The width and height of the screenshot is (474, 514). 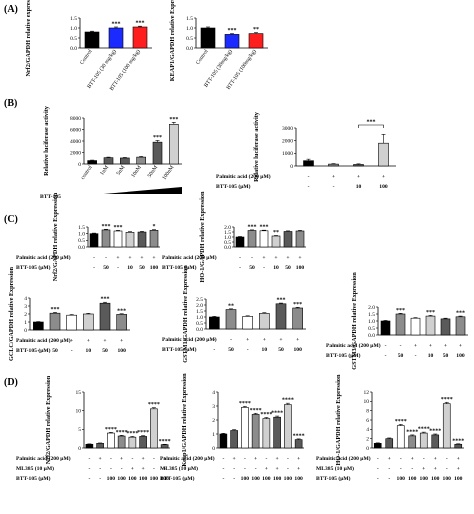 I want to click on y-tick-label: 1, so click(x=213, y=435).